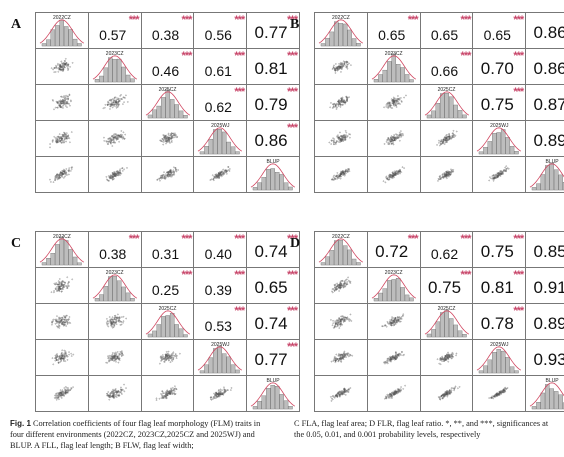 The width and height of the screenshot is (564, 457). Describe the element at coordinates (218, 71) in the screenshot. I see `correlation-value: 0.61` at that location.